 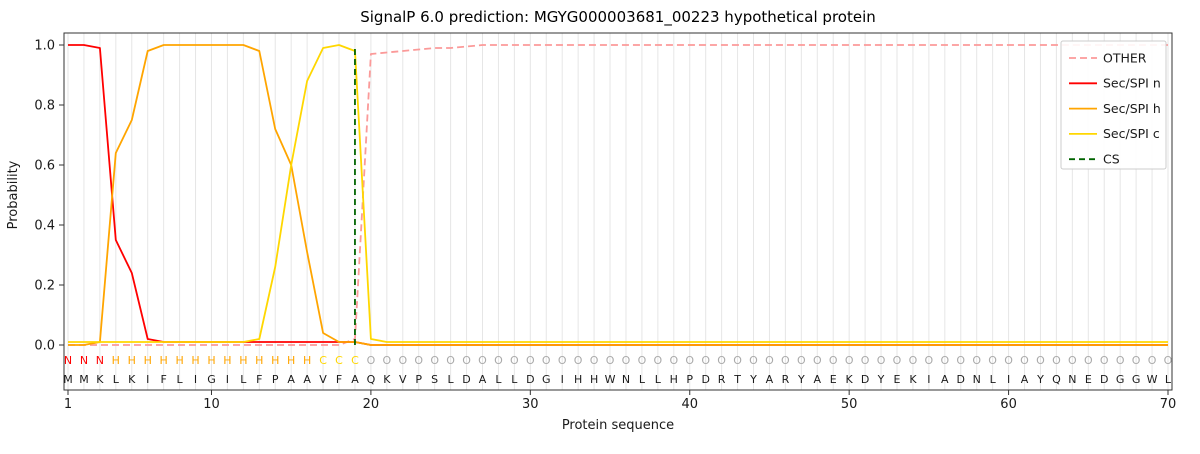 I want to click on x-tick-label: 40, so click(x=689, y=404).